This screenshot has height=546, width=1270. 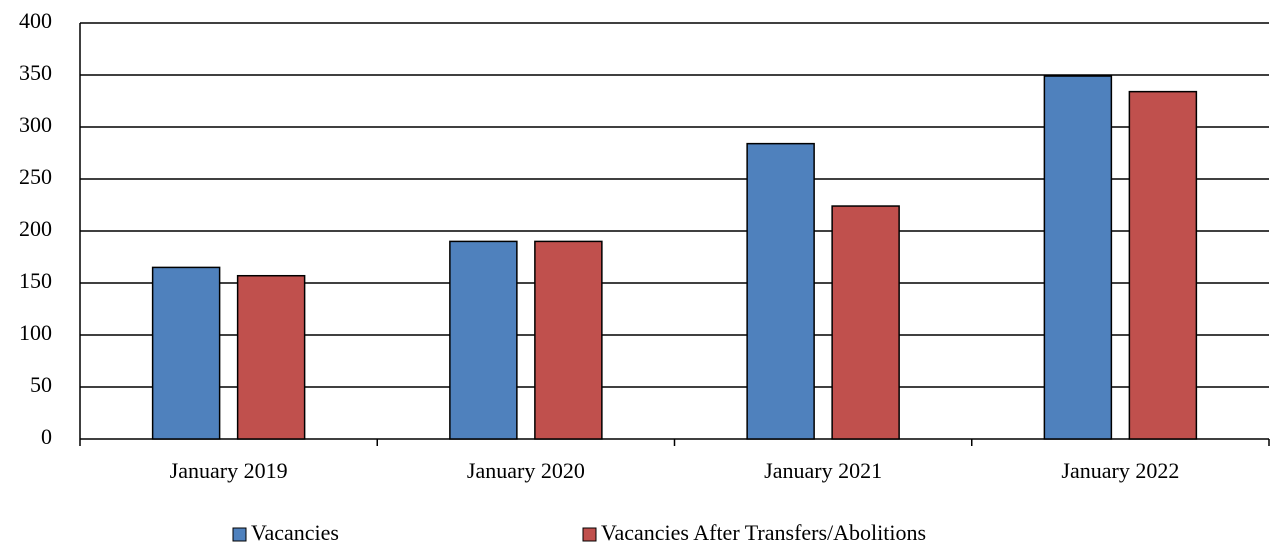 I want to click on y-tick-label: 200, so click(x=35, y=228).